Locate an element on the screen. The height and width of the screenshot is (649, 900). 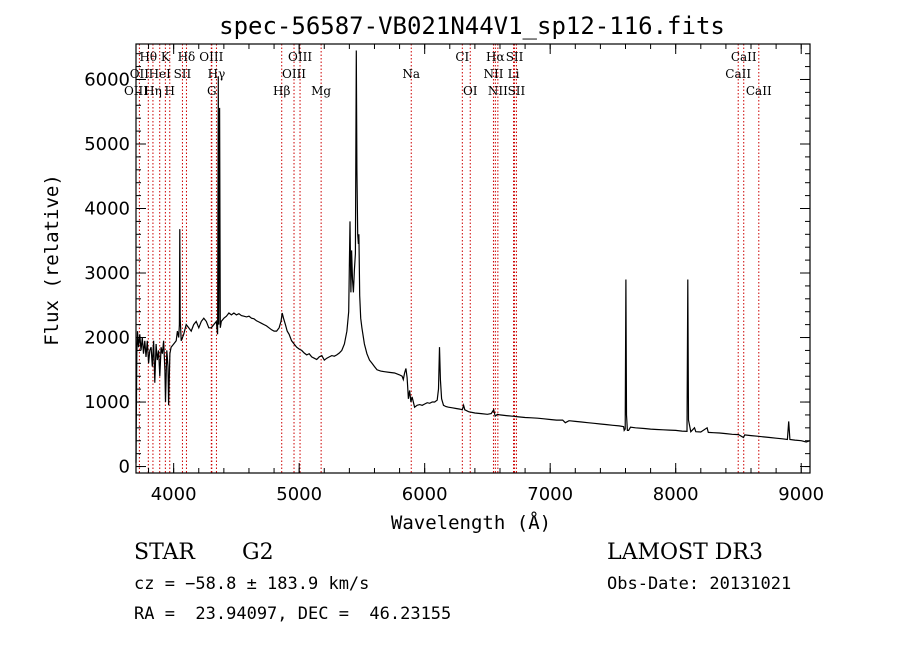
line-label: Hβ is located at coordinates (281, 91).